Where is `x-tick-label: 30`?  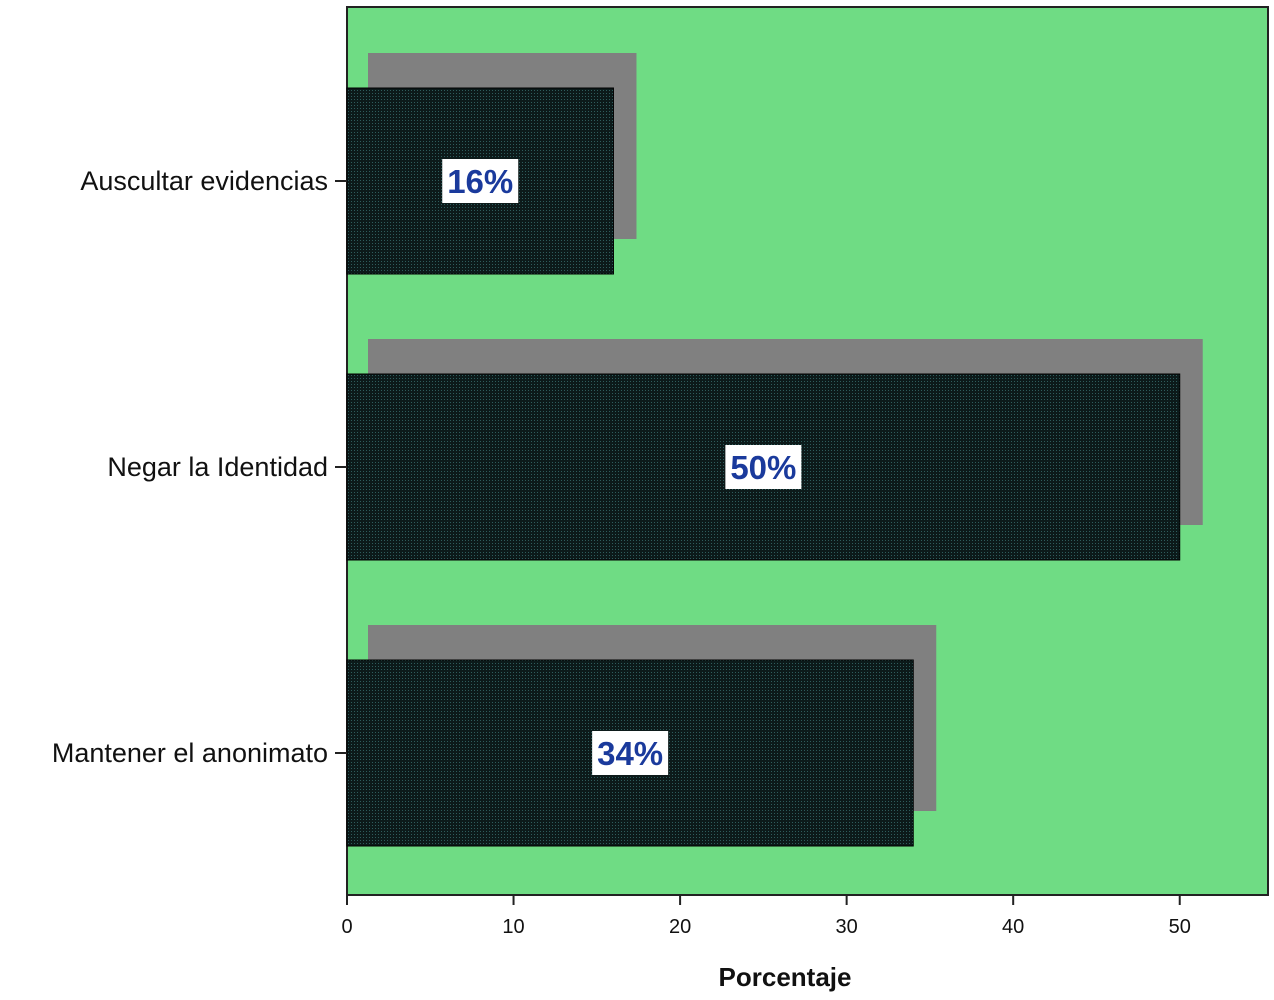 x-tick-label: 30 is located at coordinates (847, 927).